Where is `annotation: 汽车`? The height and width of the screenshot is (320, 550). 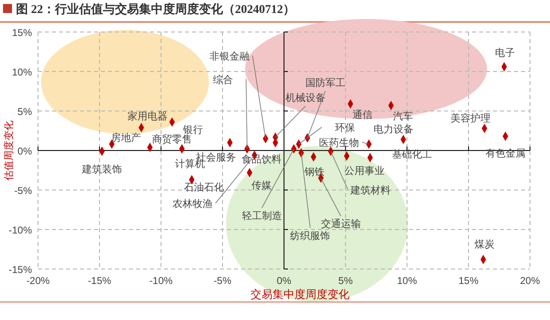 annotation: 汽车 is located at coordinates (403, 116).